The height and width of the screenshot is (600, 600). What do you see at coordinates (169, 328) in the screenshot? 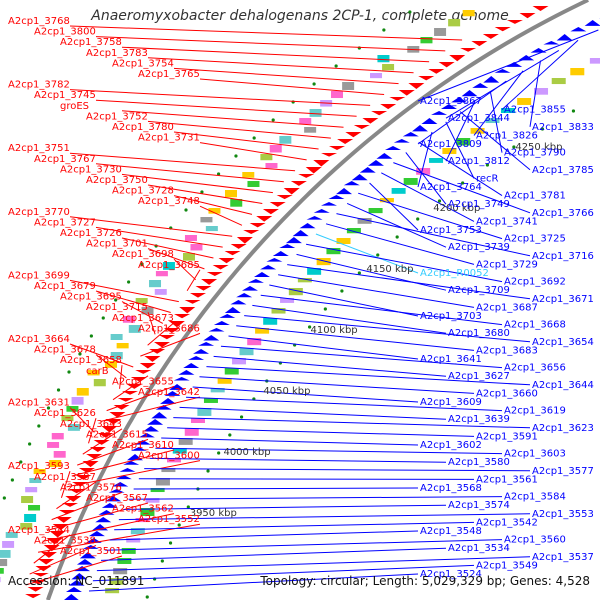
I see `left-gene-label: A2cp1_3686` at bounding box center [169, 328].